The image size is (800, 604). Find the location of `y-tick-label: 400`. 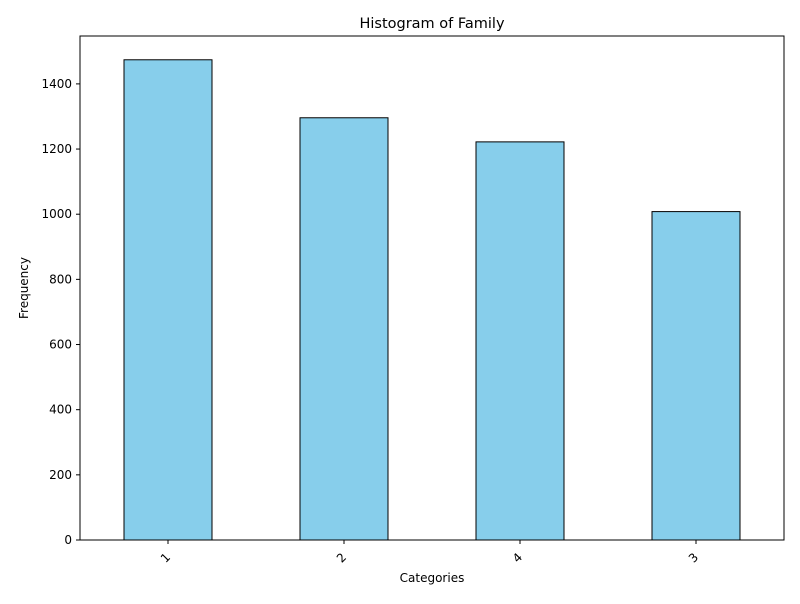

y-tick-label: 400 is located at coordinates (60, 410).